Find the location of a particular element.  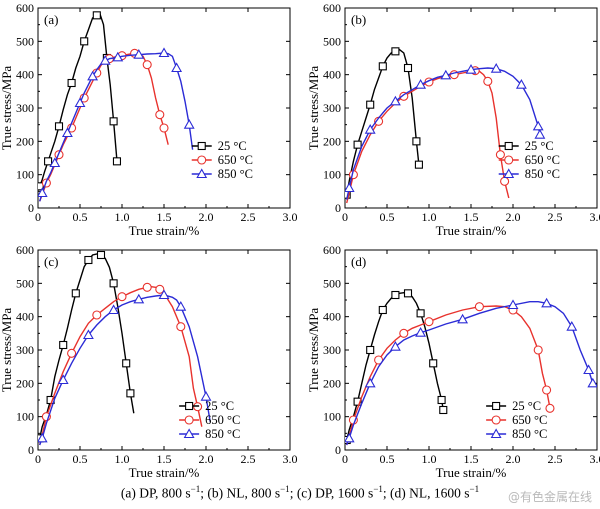

x-tick-label: 0.5 is located at coordinates (387, 217).